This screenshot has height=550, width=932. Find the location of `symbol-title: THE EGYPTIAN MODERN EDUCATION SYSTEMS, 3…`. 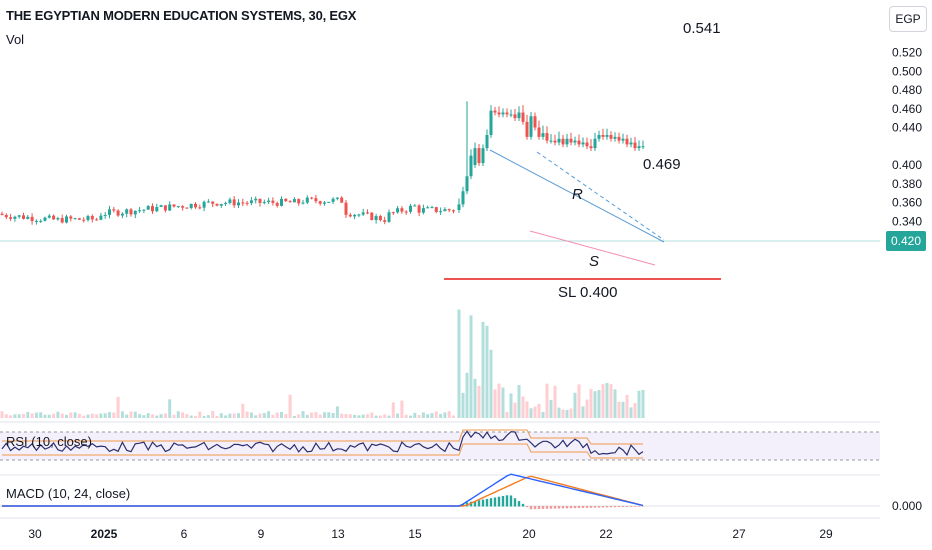

symbol-title: THE EGYPTIAN MODERN EDUCATION SYSTEMS, 3… is located at coordinates (181, 15).